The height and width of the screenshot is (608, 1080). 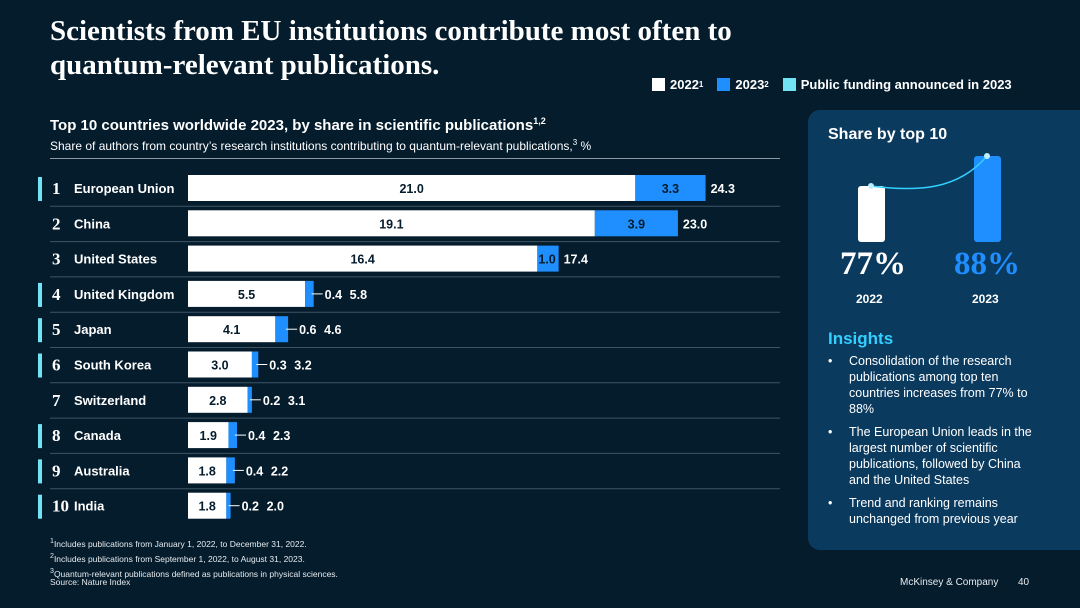 I want to click on value-label-2022: 1.8, so click(x=206, y=507).